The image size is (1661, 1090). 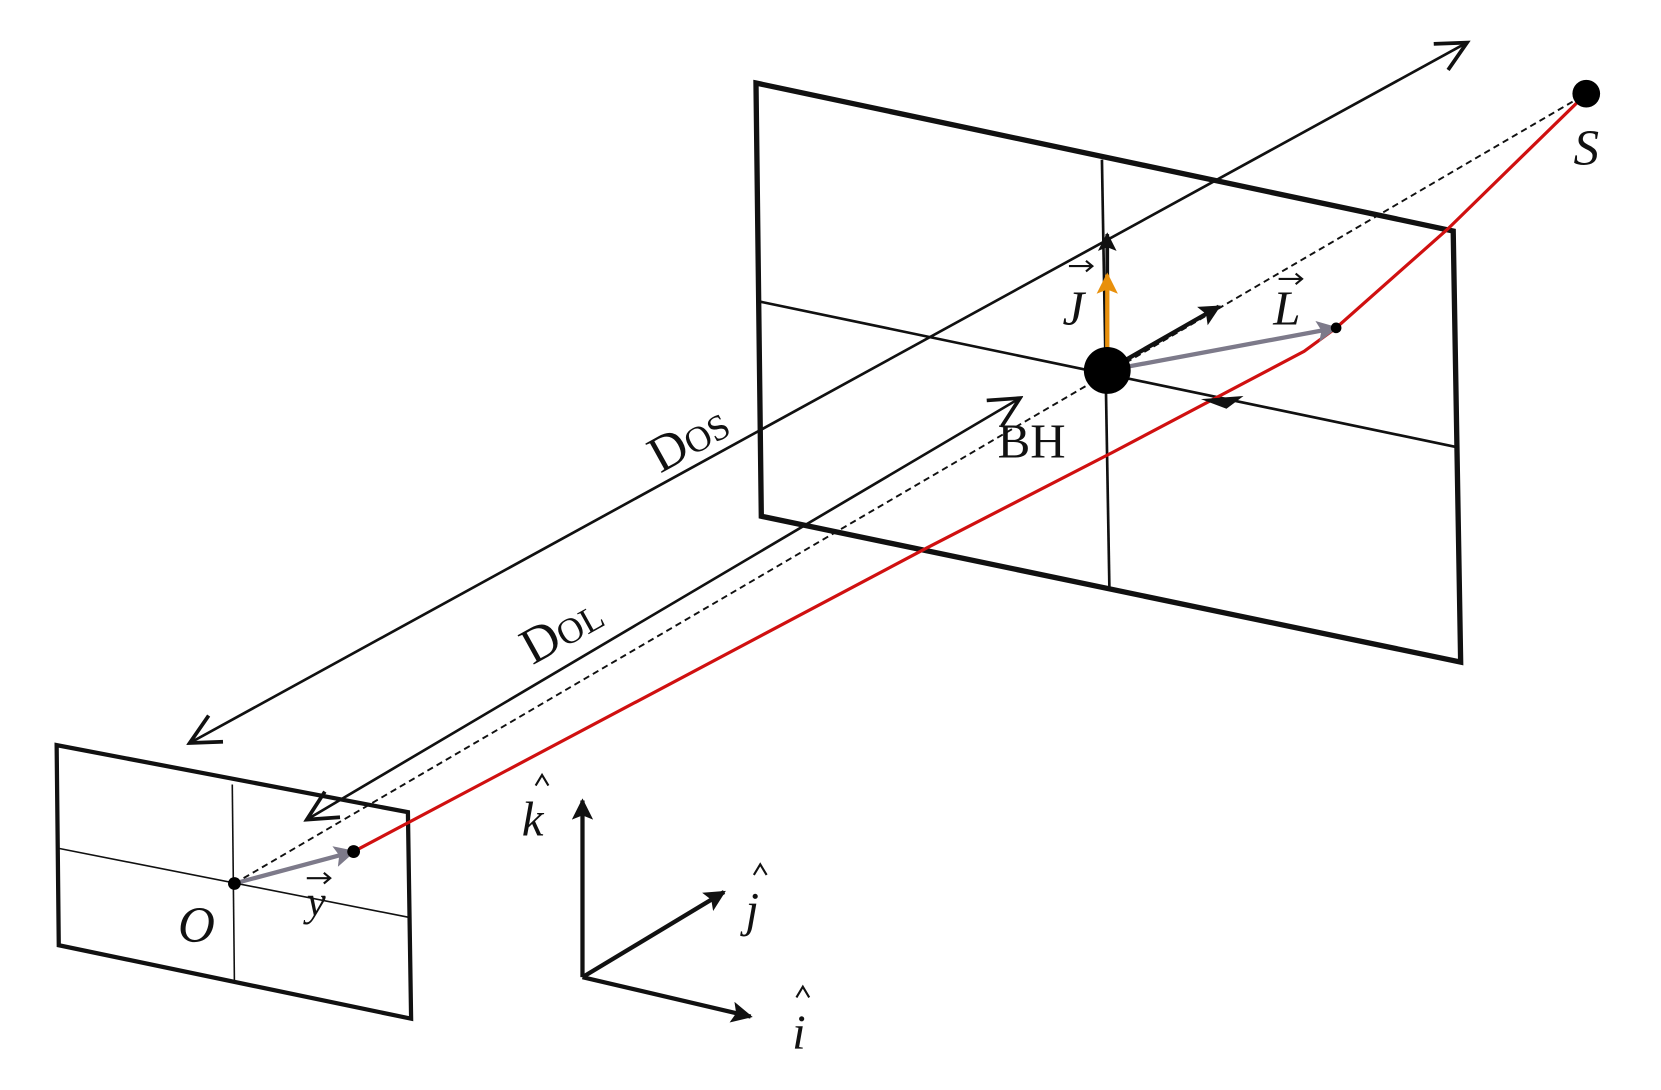 I want to click on source-point, so click(x=1586, y=93).